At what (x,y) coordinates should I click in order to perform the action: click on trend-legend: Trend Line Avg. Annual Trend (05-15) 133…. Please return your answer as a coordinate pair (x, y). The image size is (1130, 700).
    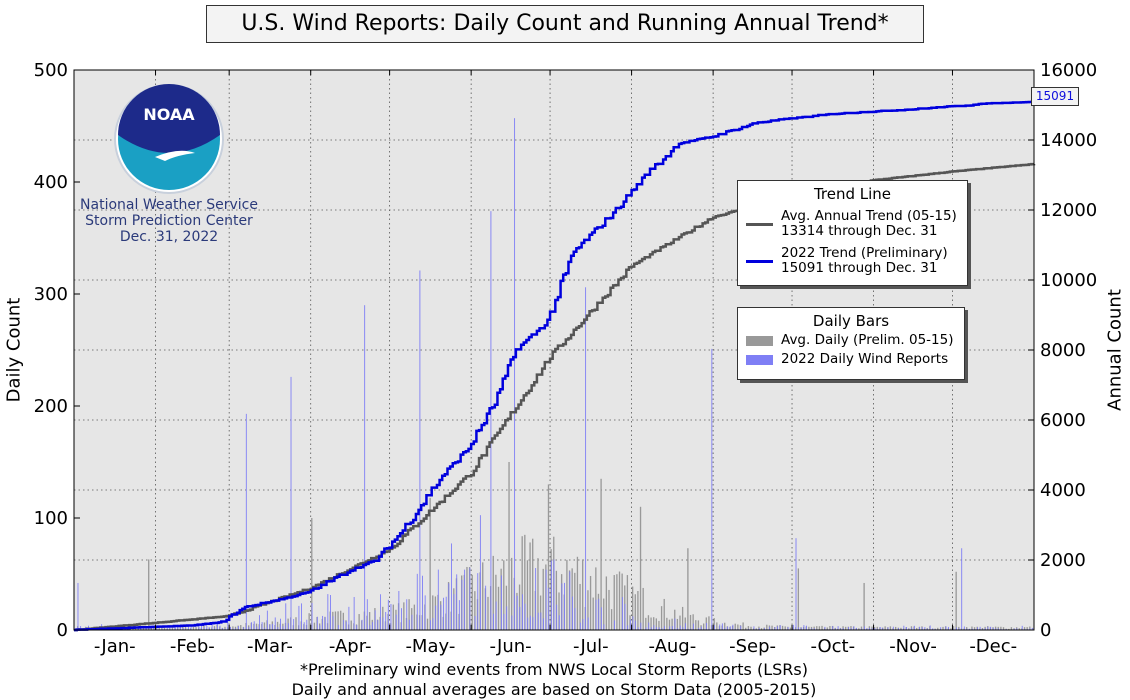
    Looking at the image, I should click on (852, 233).